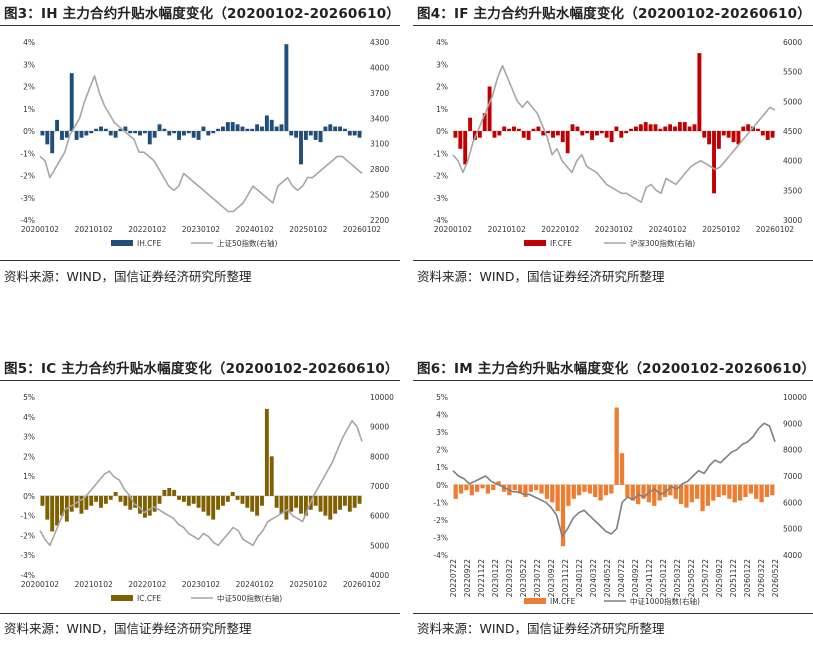 The image size is (813, 655). What do you see at coordinates (792, 161) in the screenshot?
I see `y-right-tick-label: 4000` at bounding box center [792, 161].